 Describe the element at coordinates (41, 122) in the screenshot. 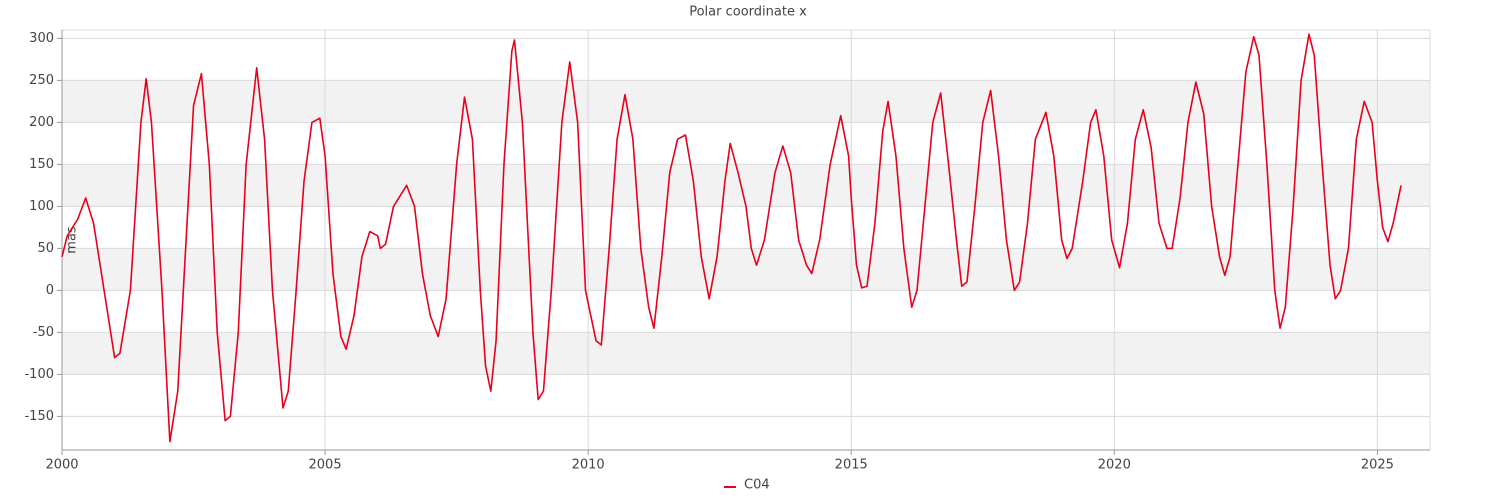

I see `y-tick-label: 200` at that location.